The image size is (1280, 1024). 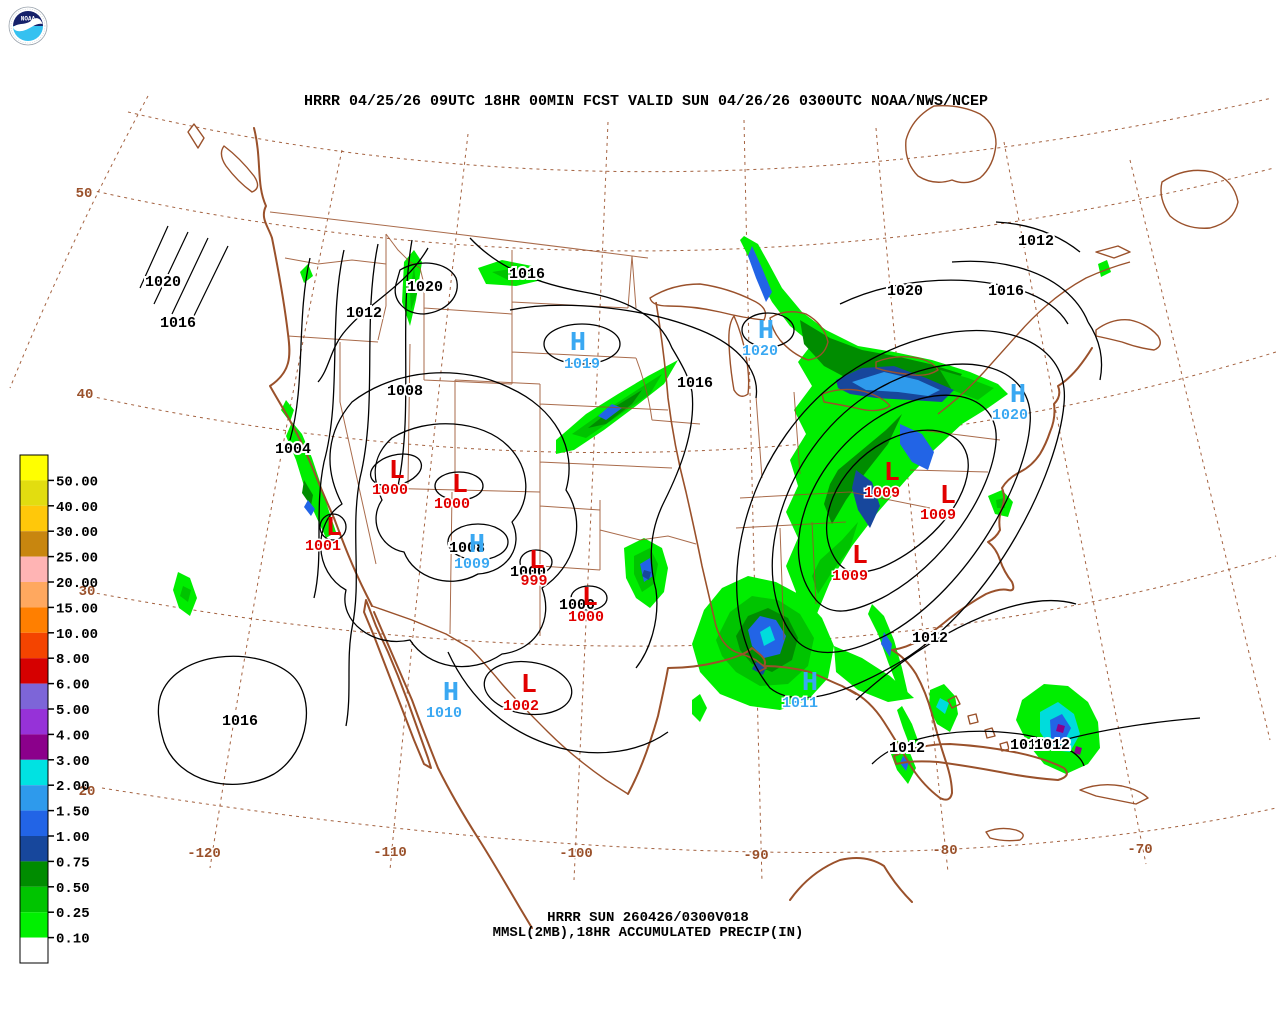 I want to click on legend-tick-label: 6.00, so click(x=73, y=686).